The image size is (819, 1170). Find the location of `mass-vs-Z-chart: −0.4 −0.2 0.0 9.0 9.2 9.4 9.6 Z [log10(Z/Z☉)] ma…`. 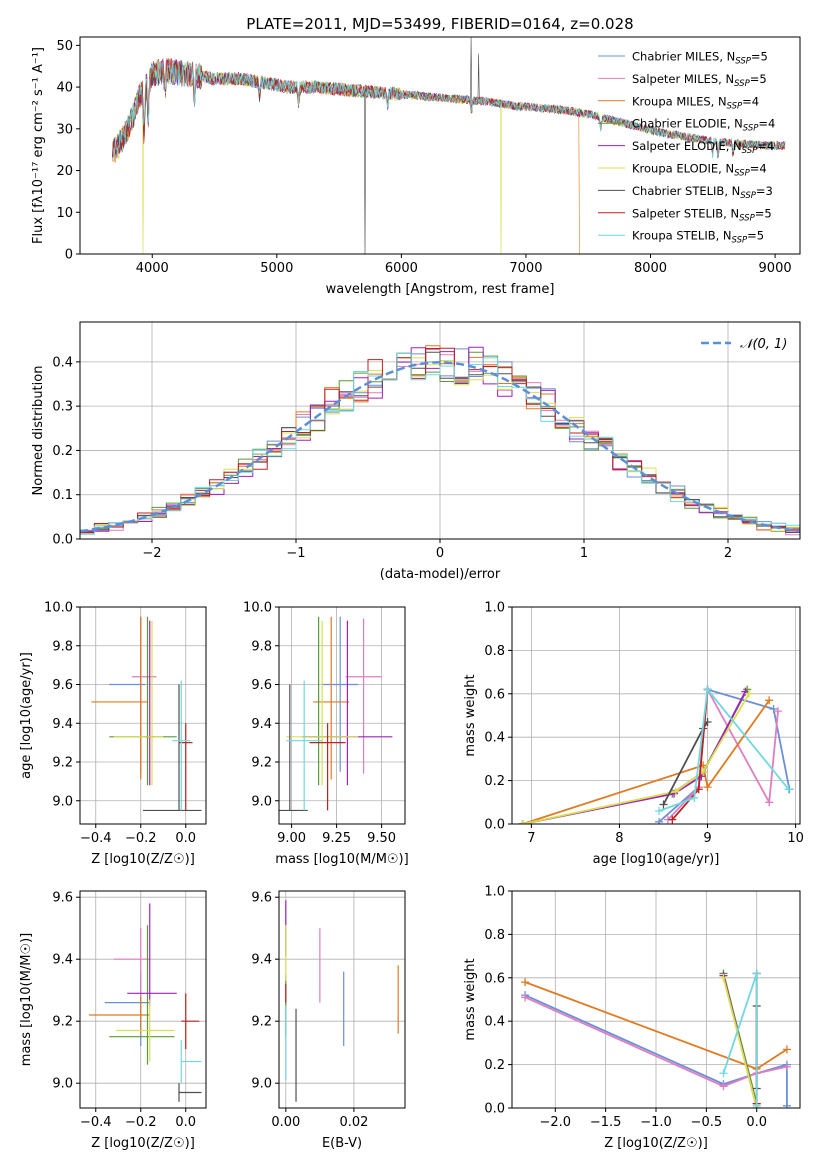

mass-vs-Z-chart: −0.4 −0.2 0.0 9.0 9.2 9.4 9.6 Z [log10(Z/Z☉)] ma… is located at coordinates (113, 1020).